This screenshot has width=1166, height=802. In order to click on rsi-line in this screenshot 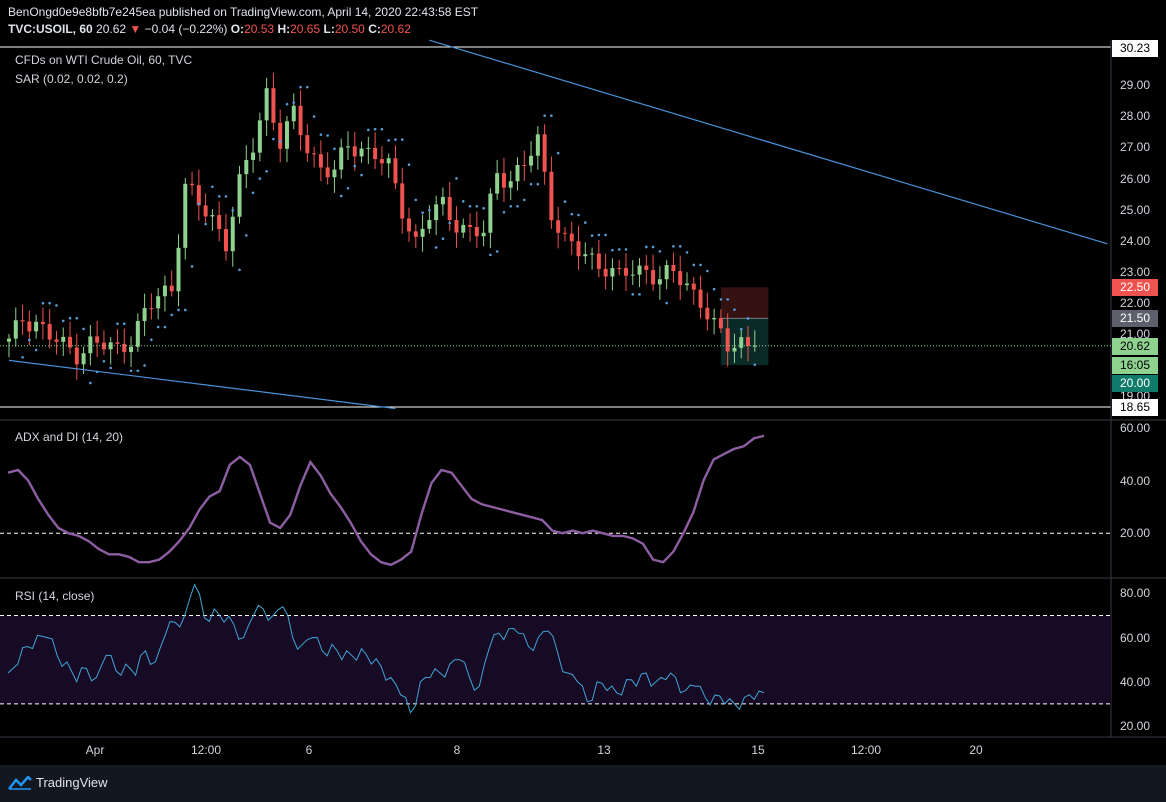, I will do `click(386, 648)`.